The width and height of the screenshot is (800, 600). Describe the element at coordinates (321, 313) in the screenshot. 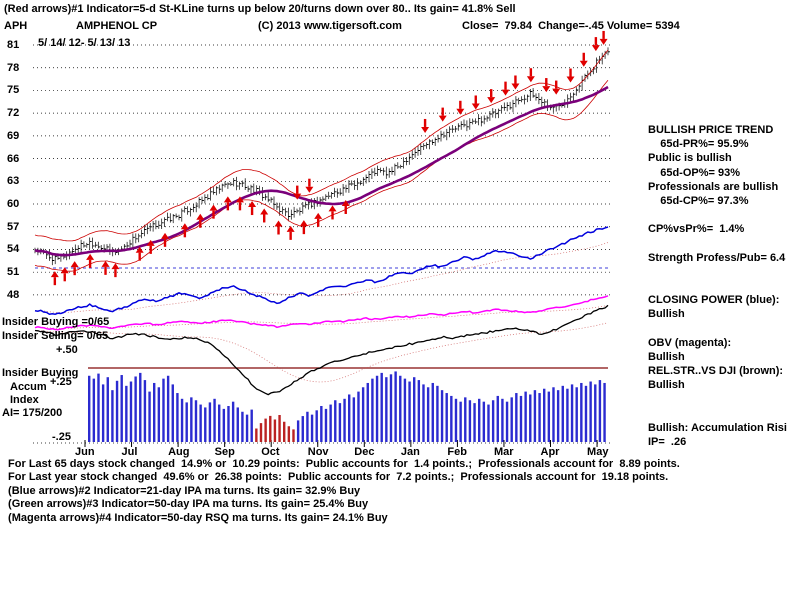

I see `obv-line` at that location.